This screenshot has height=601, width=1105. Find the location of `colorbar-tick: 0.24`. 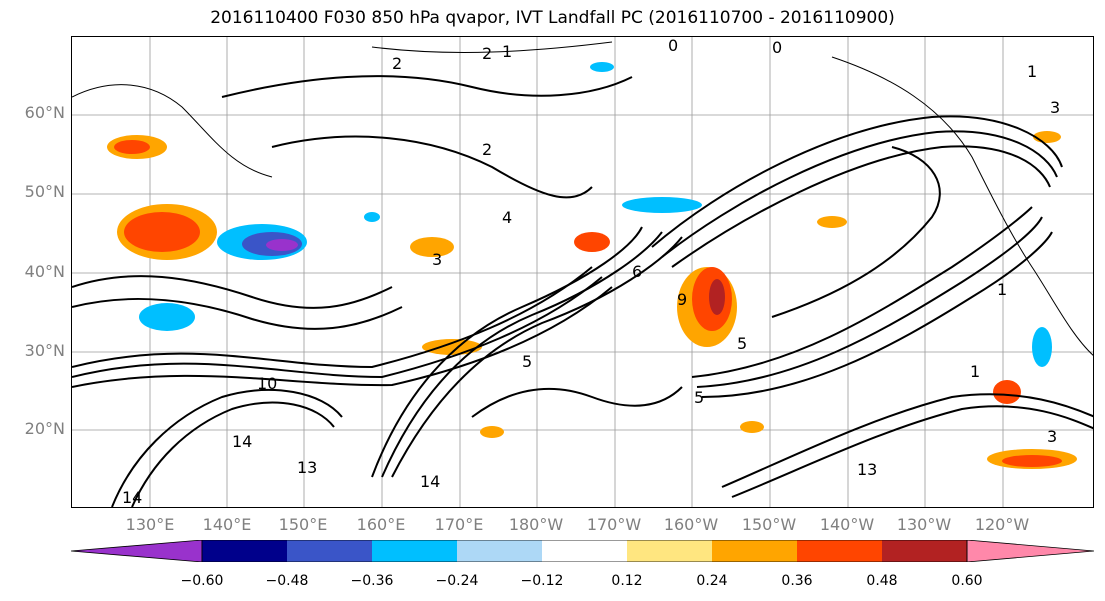

colorbar-tick: 0.24 is located at coordinates (712, 581).